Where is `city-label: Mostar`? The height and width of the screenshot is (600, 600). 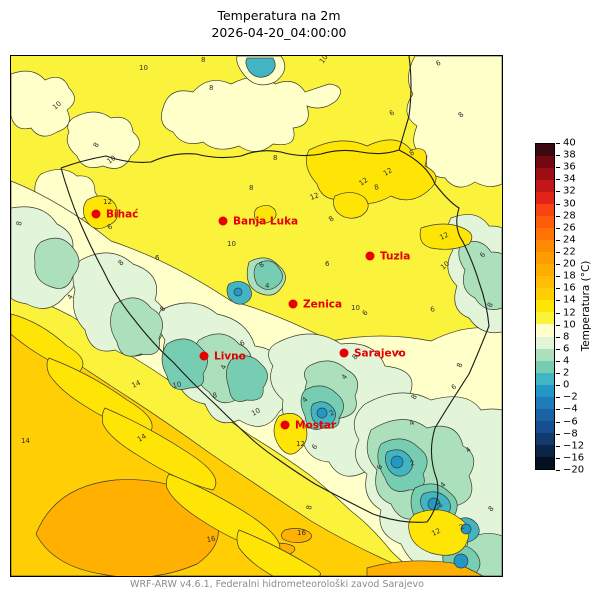
city-label: Mostar is located at coordinates (316, 426).